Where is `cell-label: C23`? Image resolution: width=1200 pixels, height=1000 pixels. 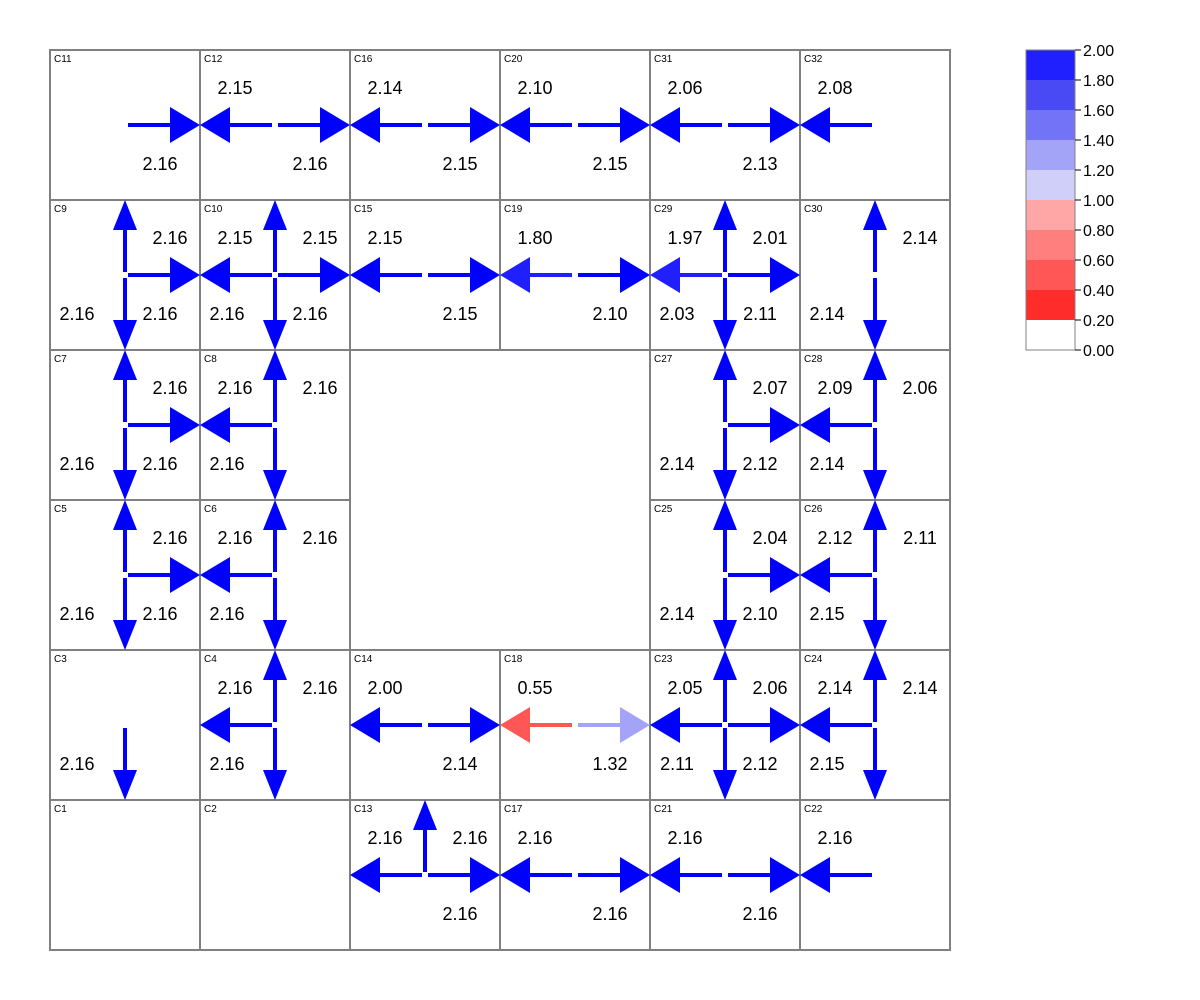
cell-label: C23 is located at coordinates (663, 659).